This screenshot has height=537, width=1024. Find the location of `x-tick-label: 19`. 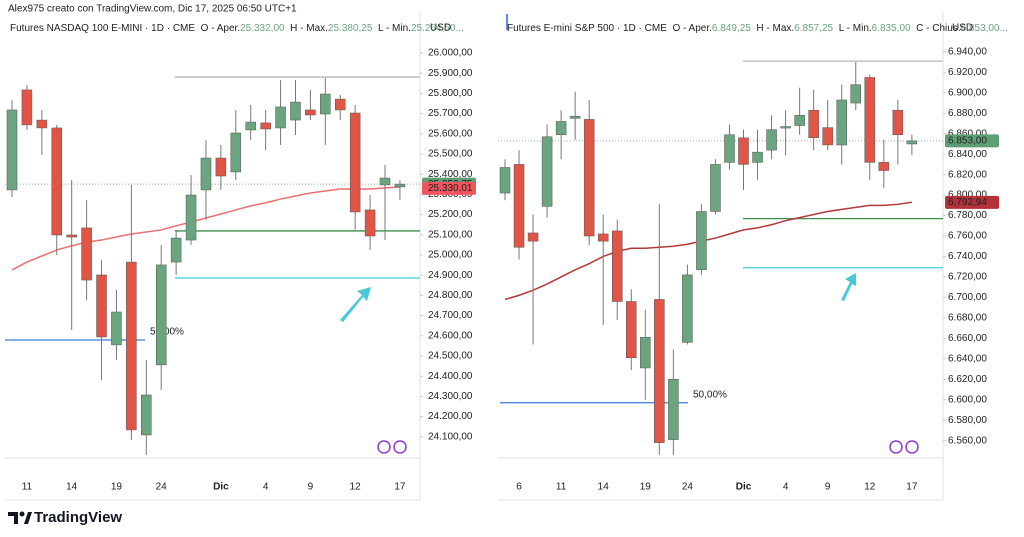

x-tick-label: 19 is located at coordinates (646, 487).